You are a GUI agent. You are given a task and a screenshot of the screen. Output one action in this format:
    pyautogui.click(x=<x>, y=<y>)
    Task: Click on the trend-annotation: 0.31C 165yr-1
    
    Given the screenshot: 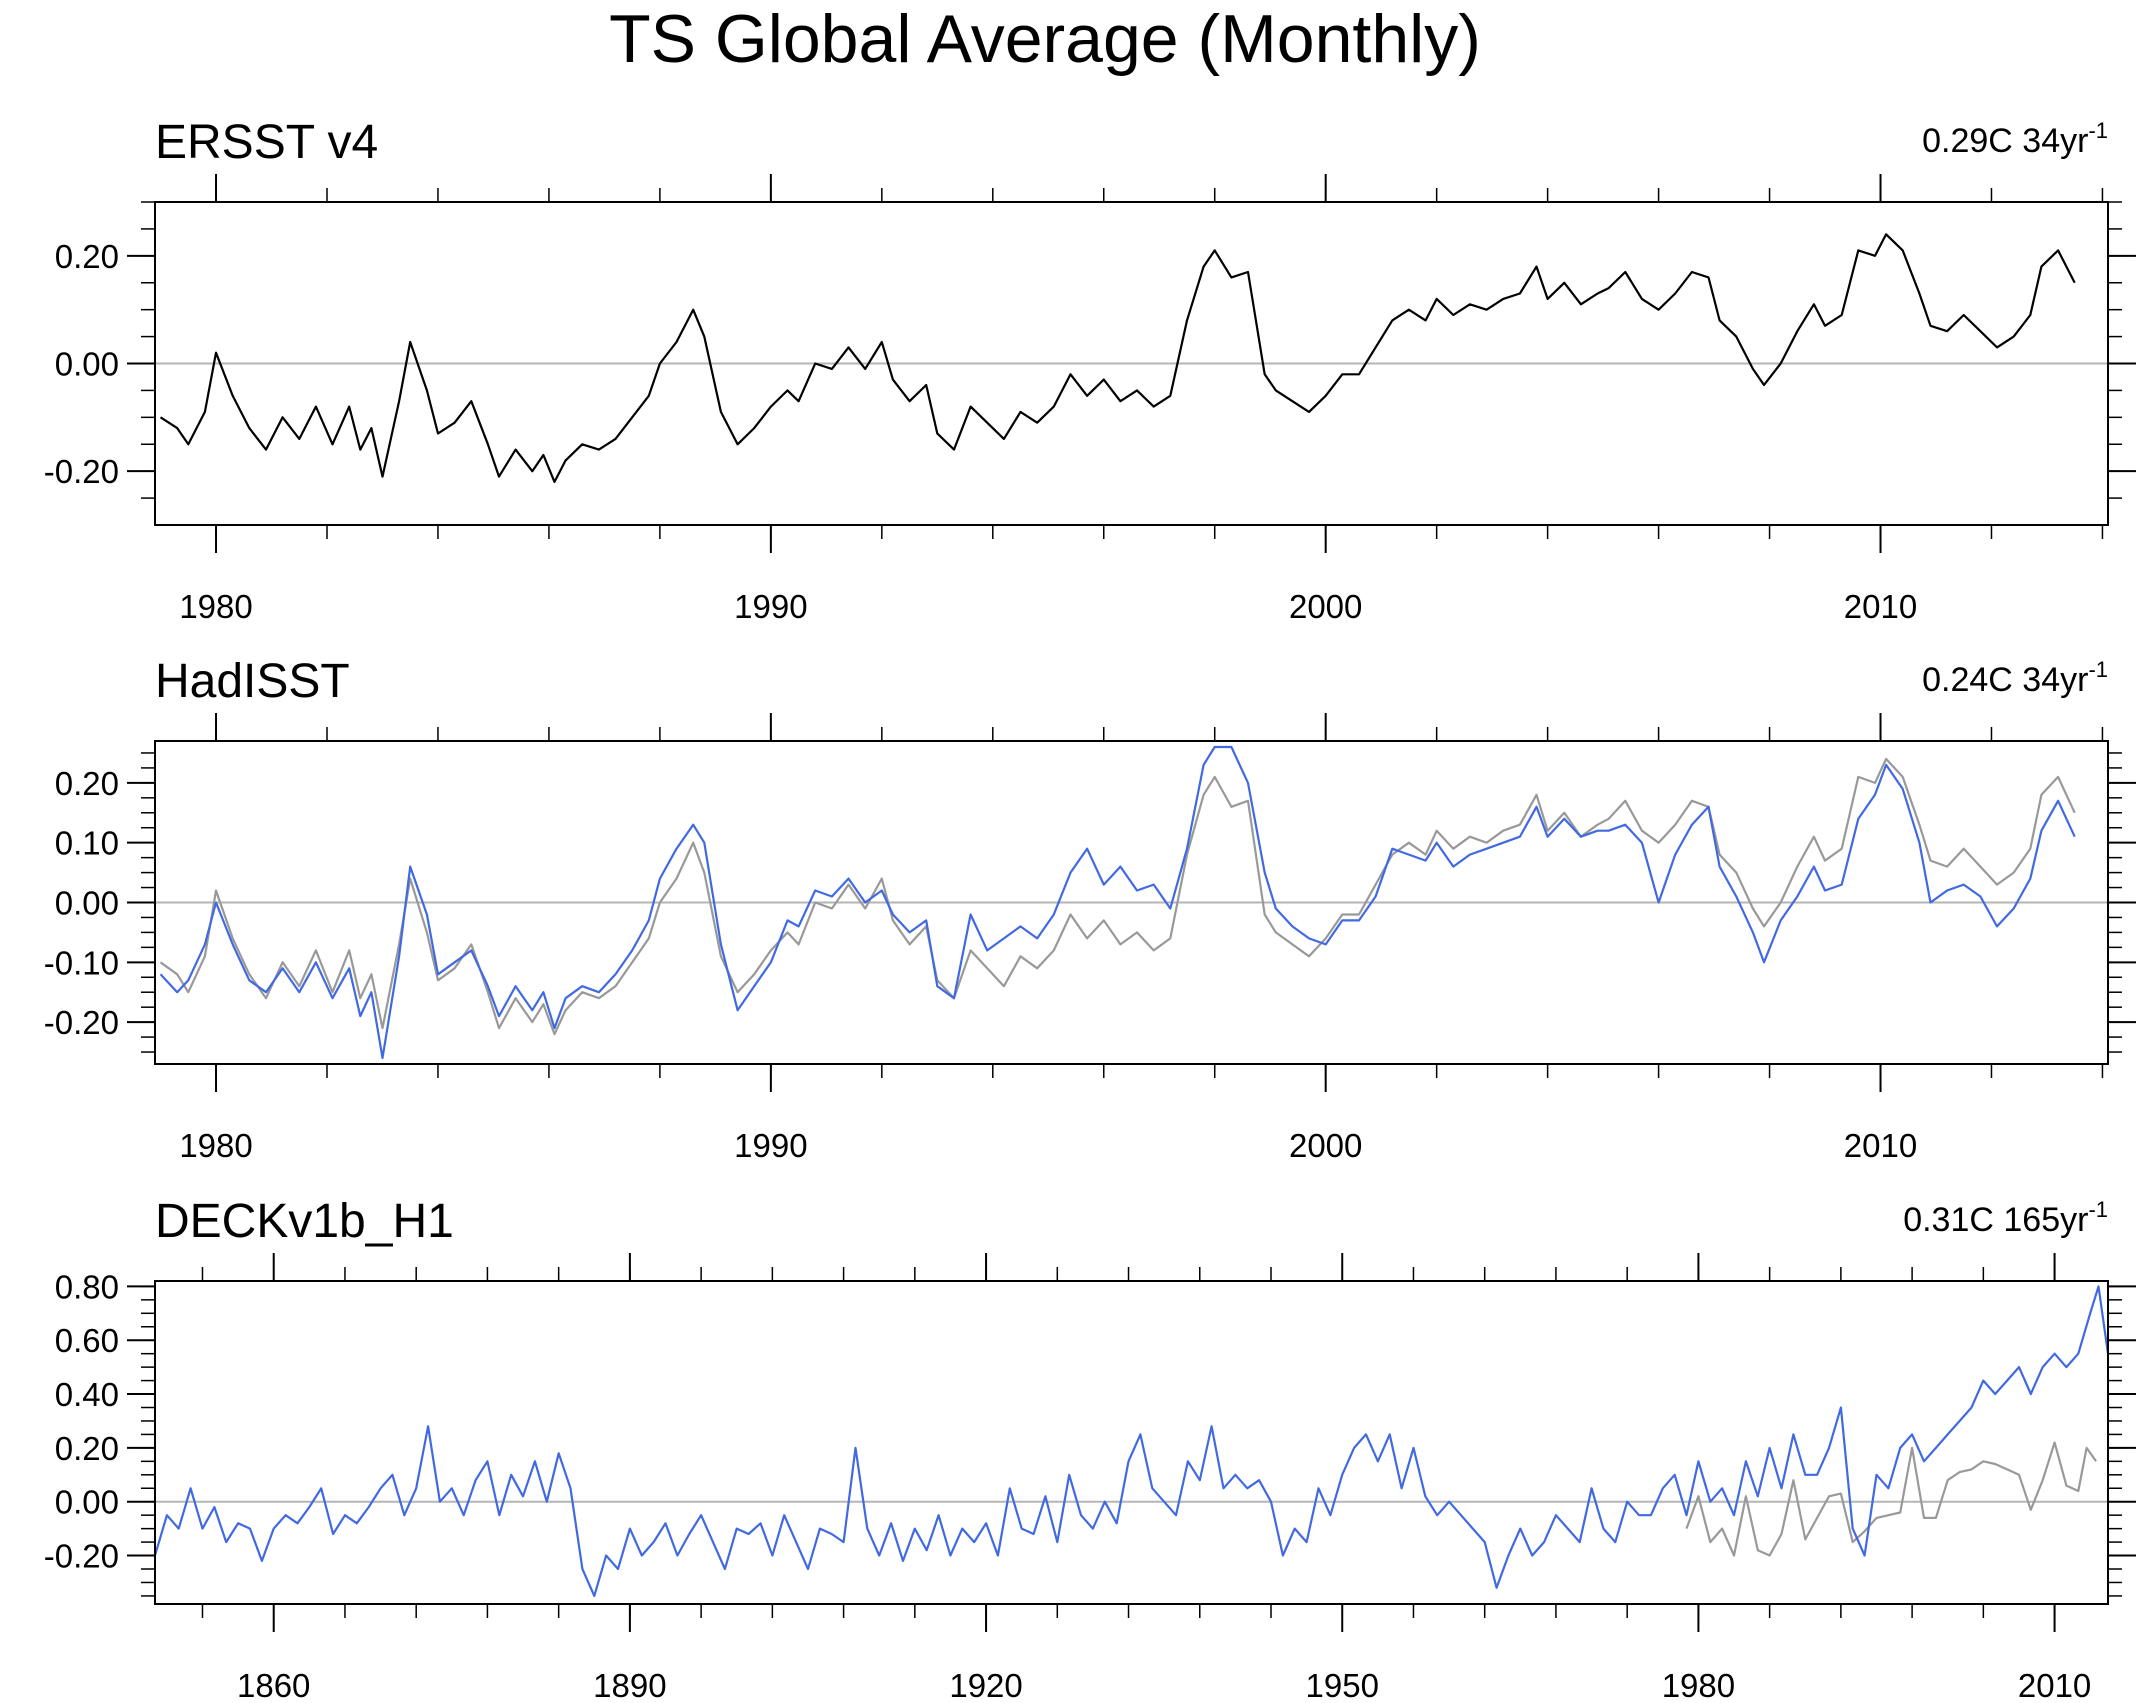 What is the action you would take?
    pyautogui.click(x=2005, y=1218)
    